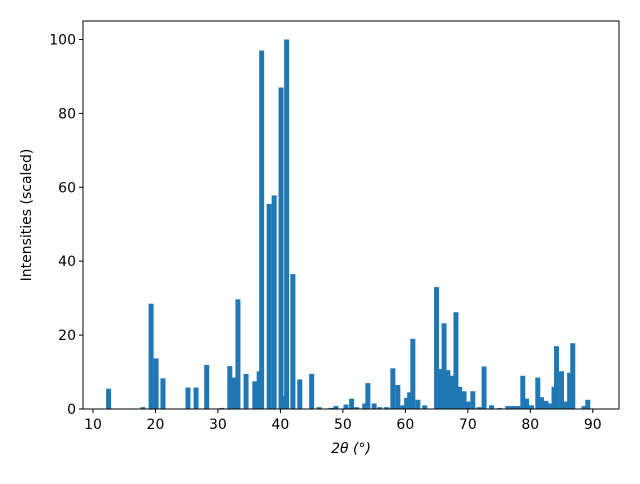  I want to click on x-tick-label: 90, so click(593, 425).